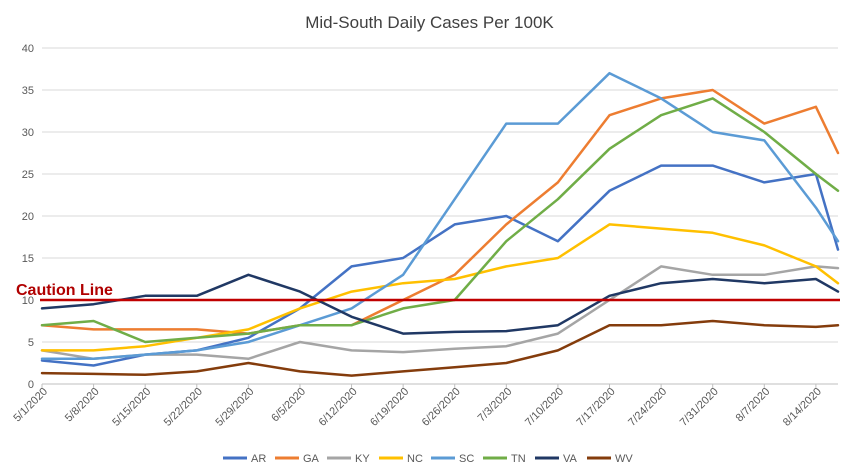 The height and width of the screenshot is (474, 859). I want to click on y-tick-label: 10, so click(28, 301).